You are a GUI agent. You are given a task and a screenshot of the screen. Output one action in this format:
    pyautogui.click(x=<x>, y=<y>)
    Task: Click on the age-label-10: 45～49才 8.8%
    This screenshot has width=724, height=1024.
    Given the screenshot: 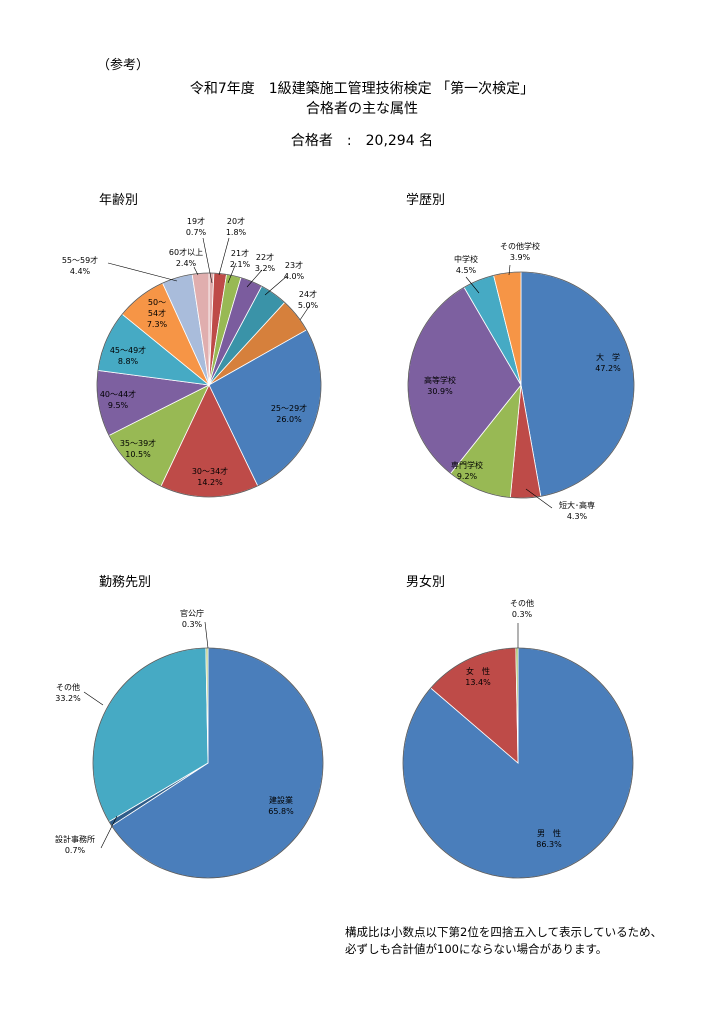 What is the action you would take?
    pyautogui.click(x=128, y=355)
    